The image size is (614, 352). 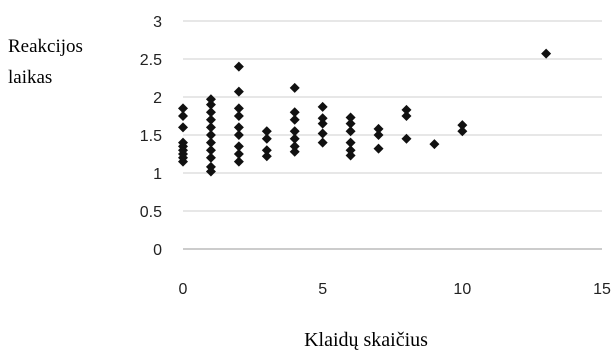 I want to click on y-tick-label: 3, so click(x=157, y=22).